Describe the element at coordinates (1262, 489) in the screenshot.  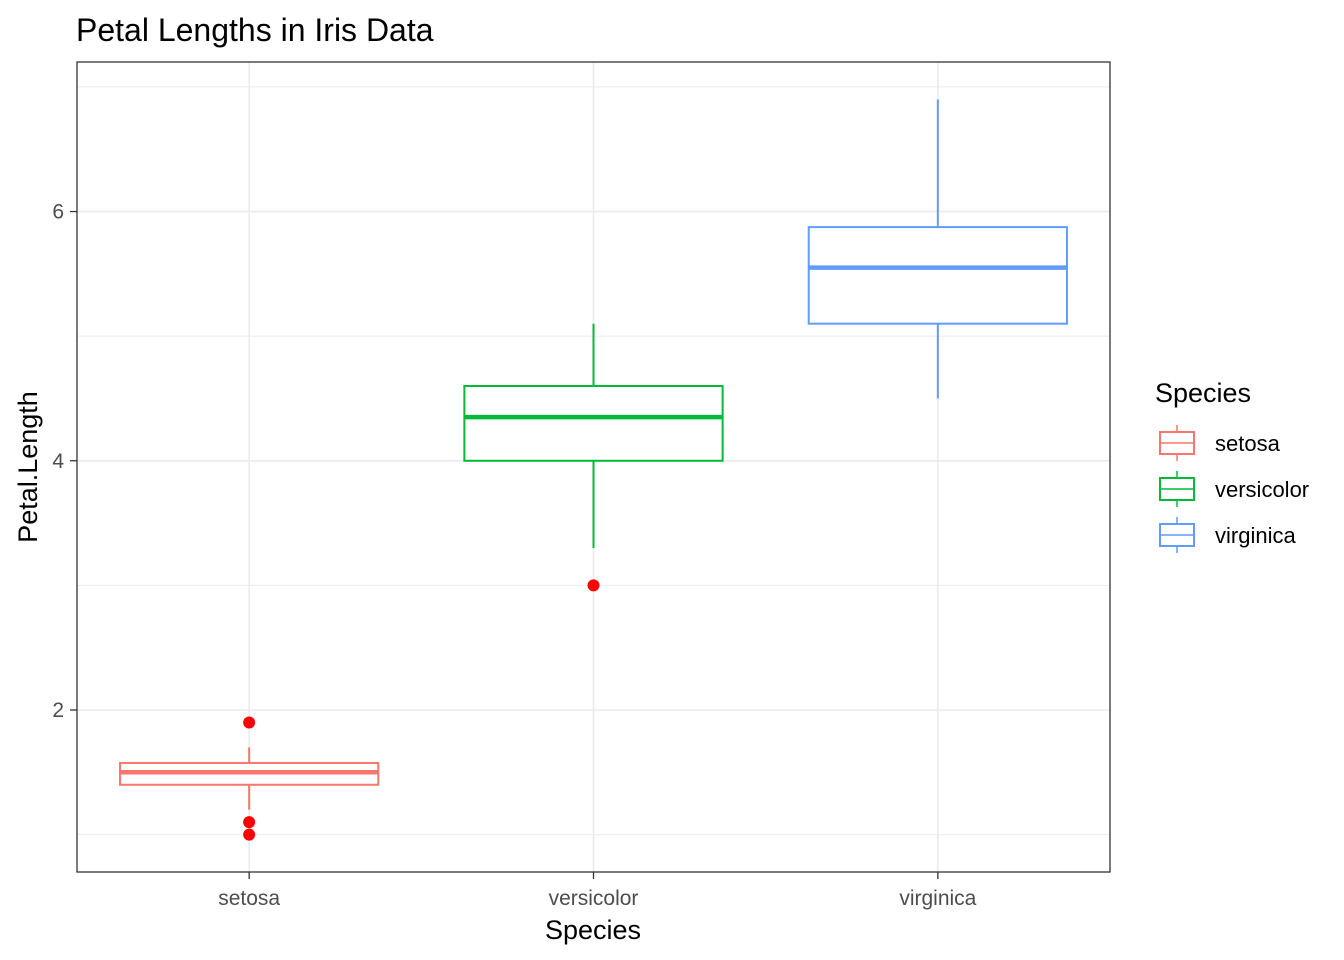
I see `legend-label: versicolor` at that location.